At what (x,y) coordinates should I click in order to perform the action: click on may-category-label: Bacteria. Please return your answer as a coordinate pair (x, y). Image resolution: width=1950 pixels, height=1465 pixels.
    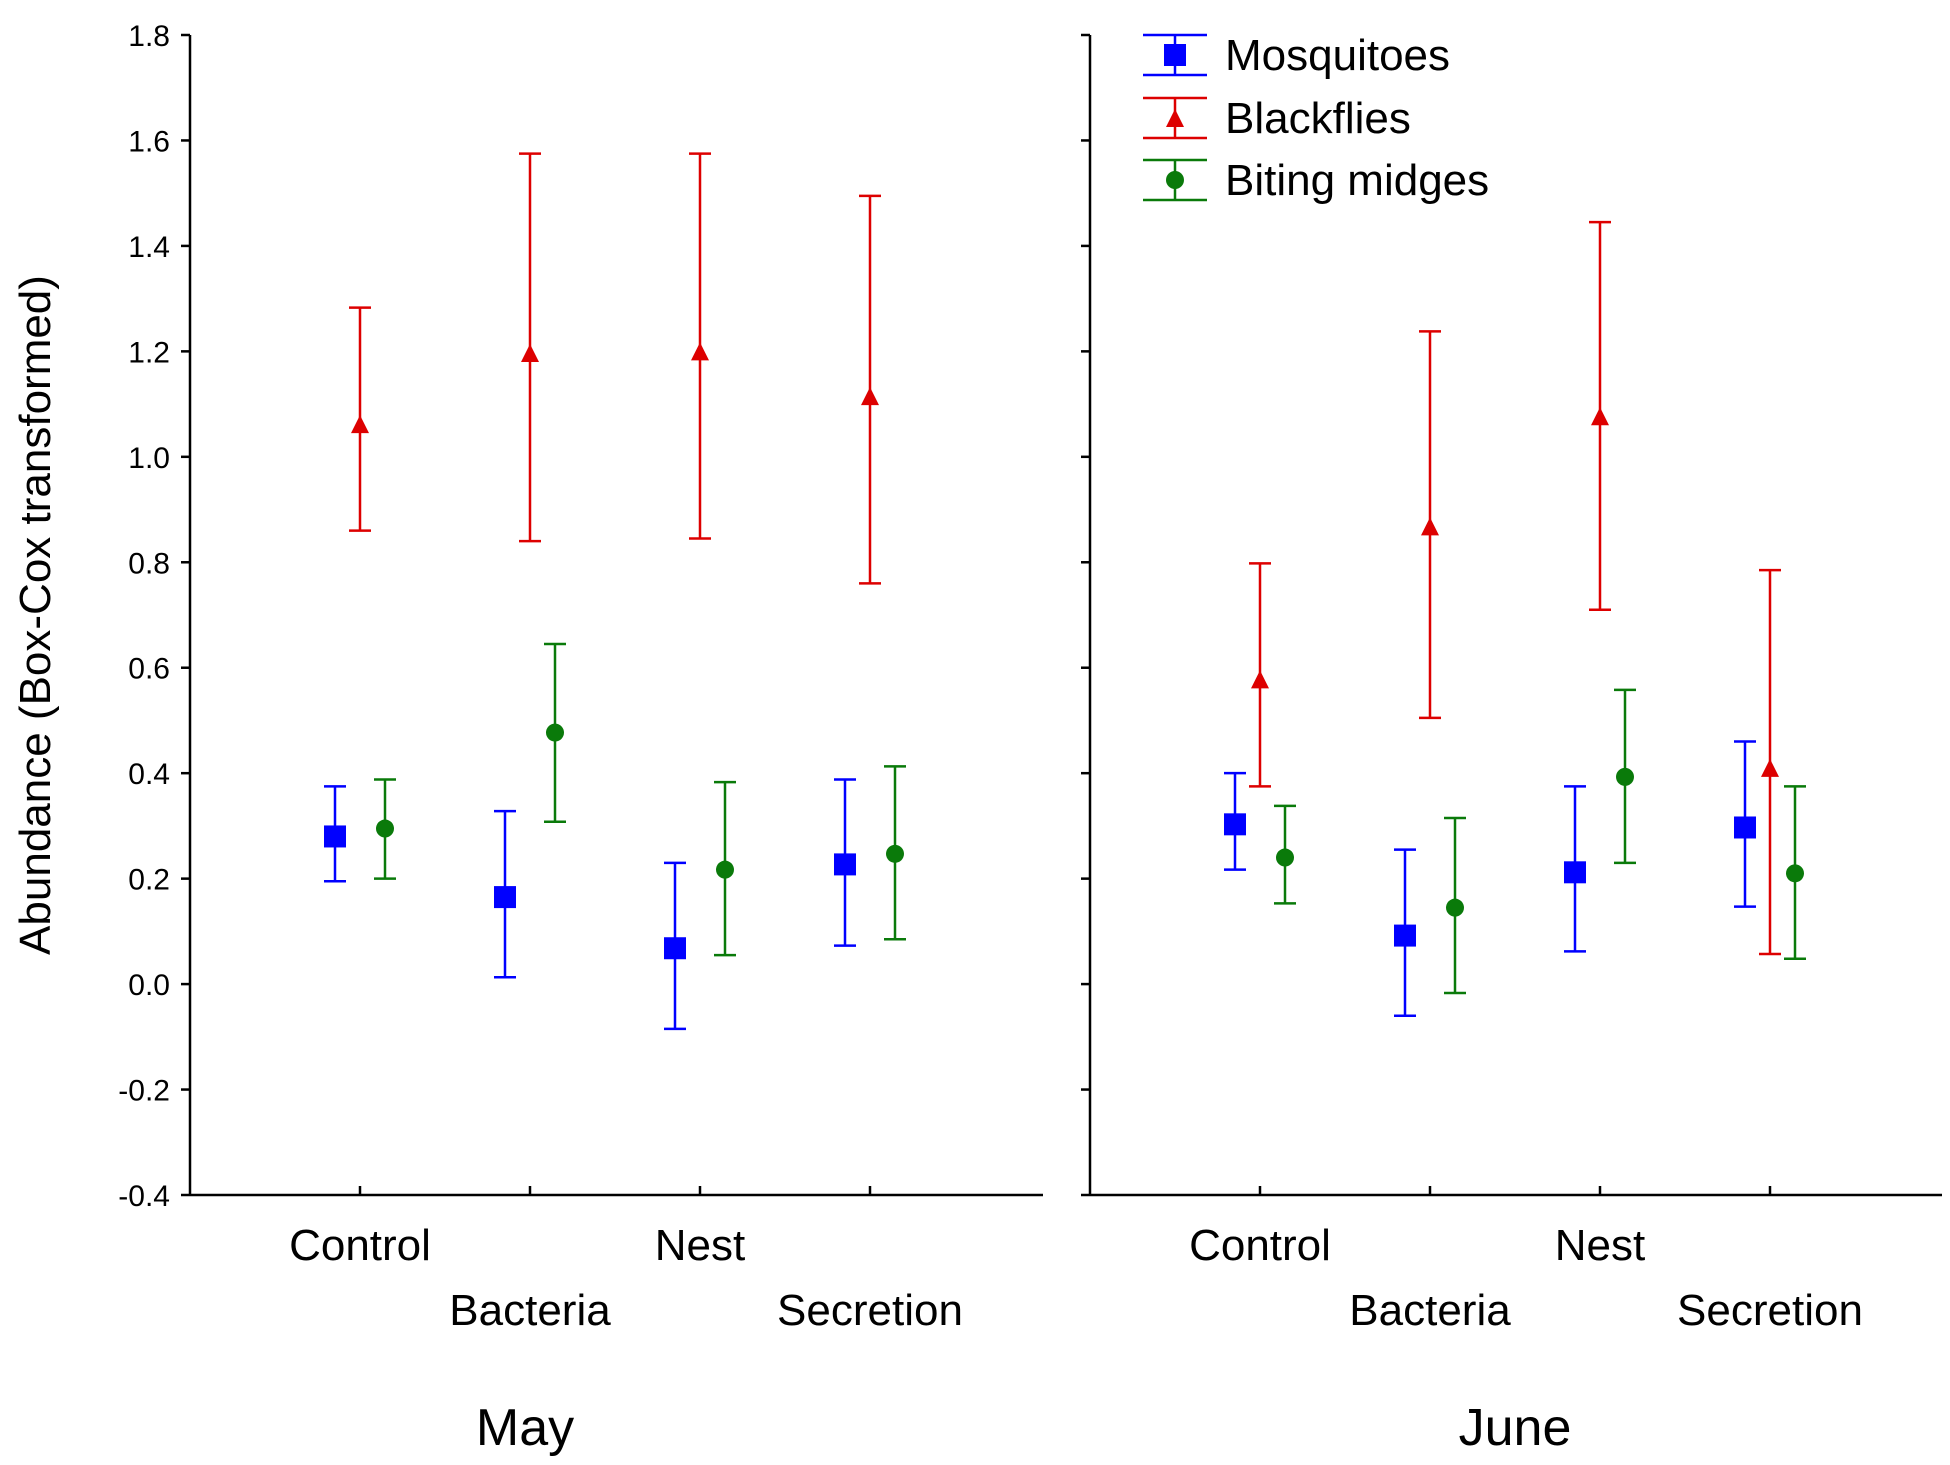
    Looking at the image, I should click on (530, 1310).